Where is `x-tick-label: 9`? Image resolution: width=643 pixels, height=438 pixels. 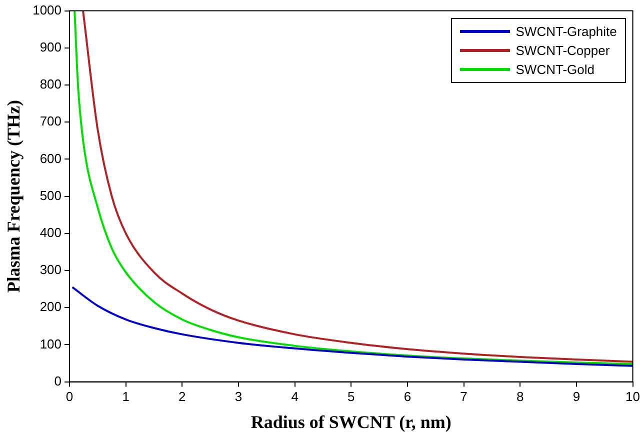
x-tick-label: 9 is located at coordinates (576, 396).